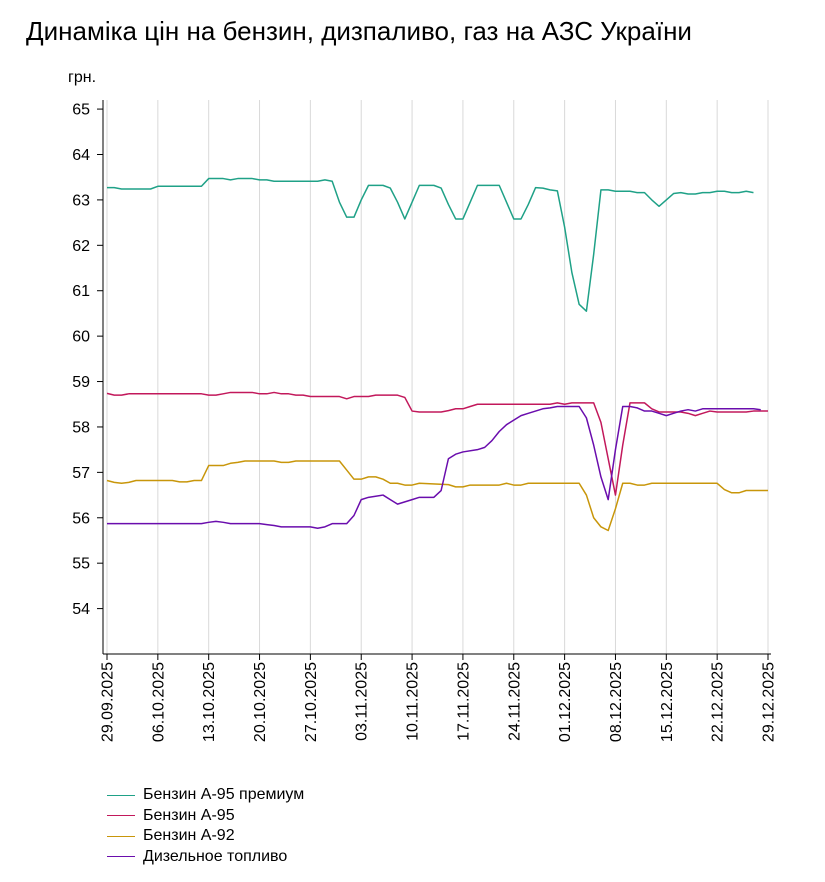 This screenshot has width=825, height=882. What do you see at coordinates (616, 702) in the screenshot?
I see `x-tick-label: 08.12.2025` at bounding box center [616, 702].